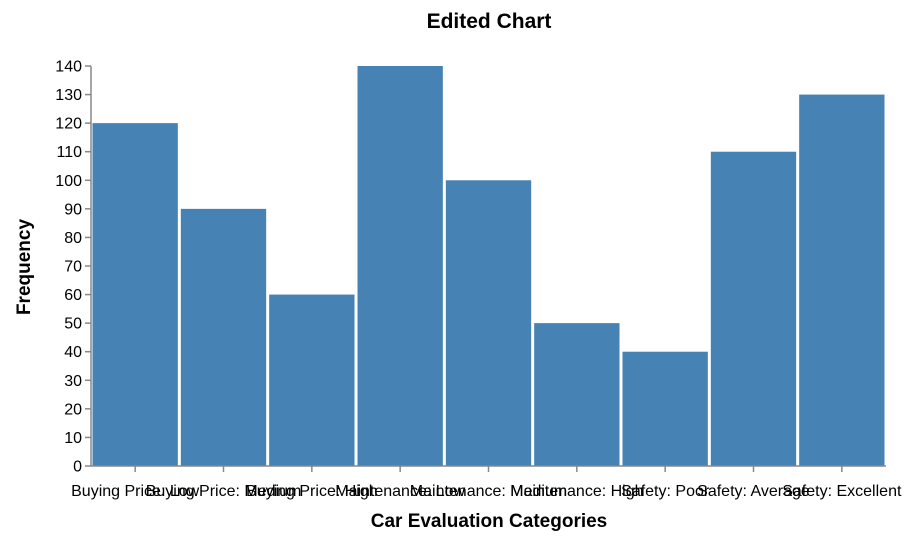 This screenshot has height=540, width=924. Describe the element at coordinates (842, 491) in the screenshot. I see `x-tick-label: Safety: Excellent` at that location.